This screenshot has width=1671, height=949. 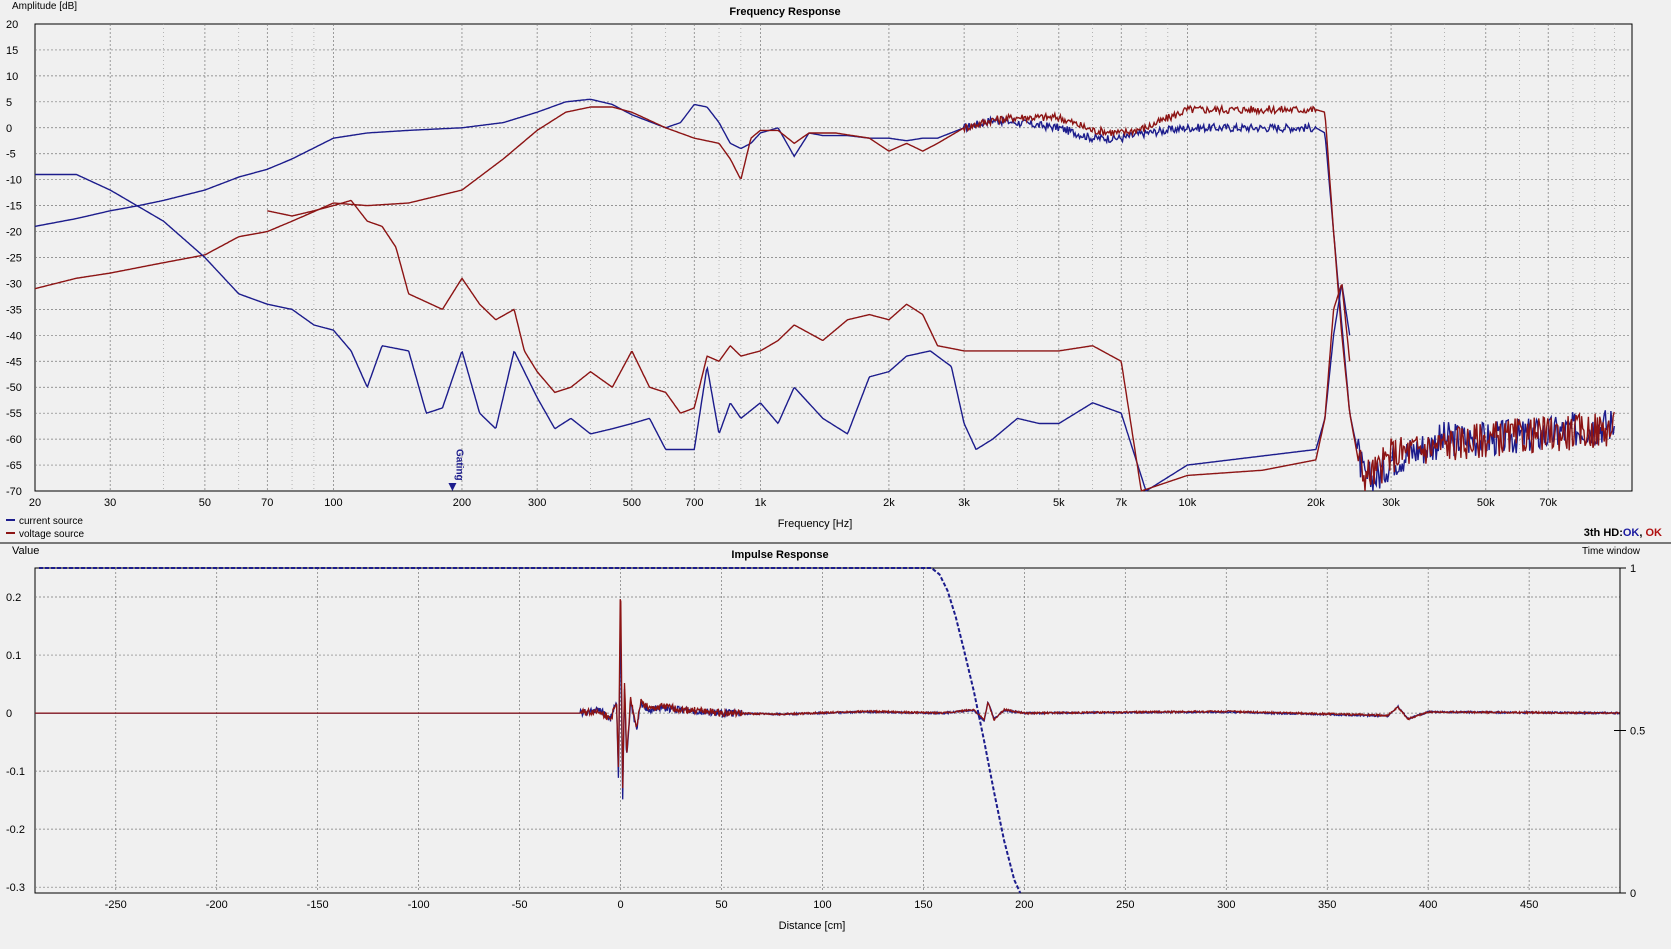 What do you see at coordinates (1187, 503) in the screenshot?
I see `fr-x-tick-label: 10k` at bounding box center [1187, 503].